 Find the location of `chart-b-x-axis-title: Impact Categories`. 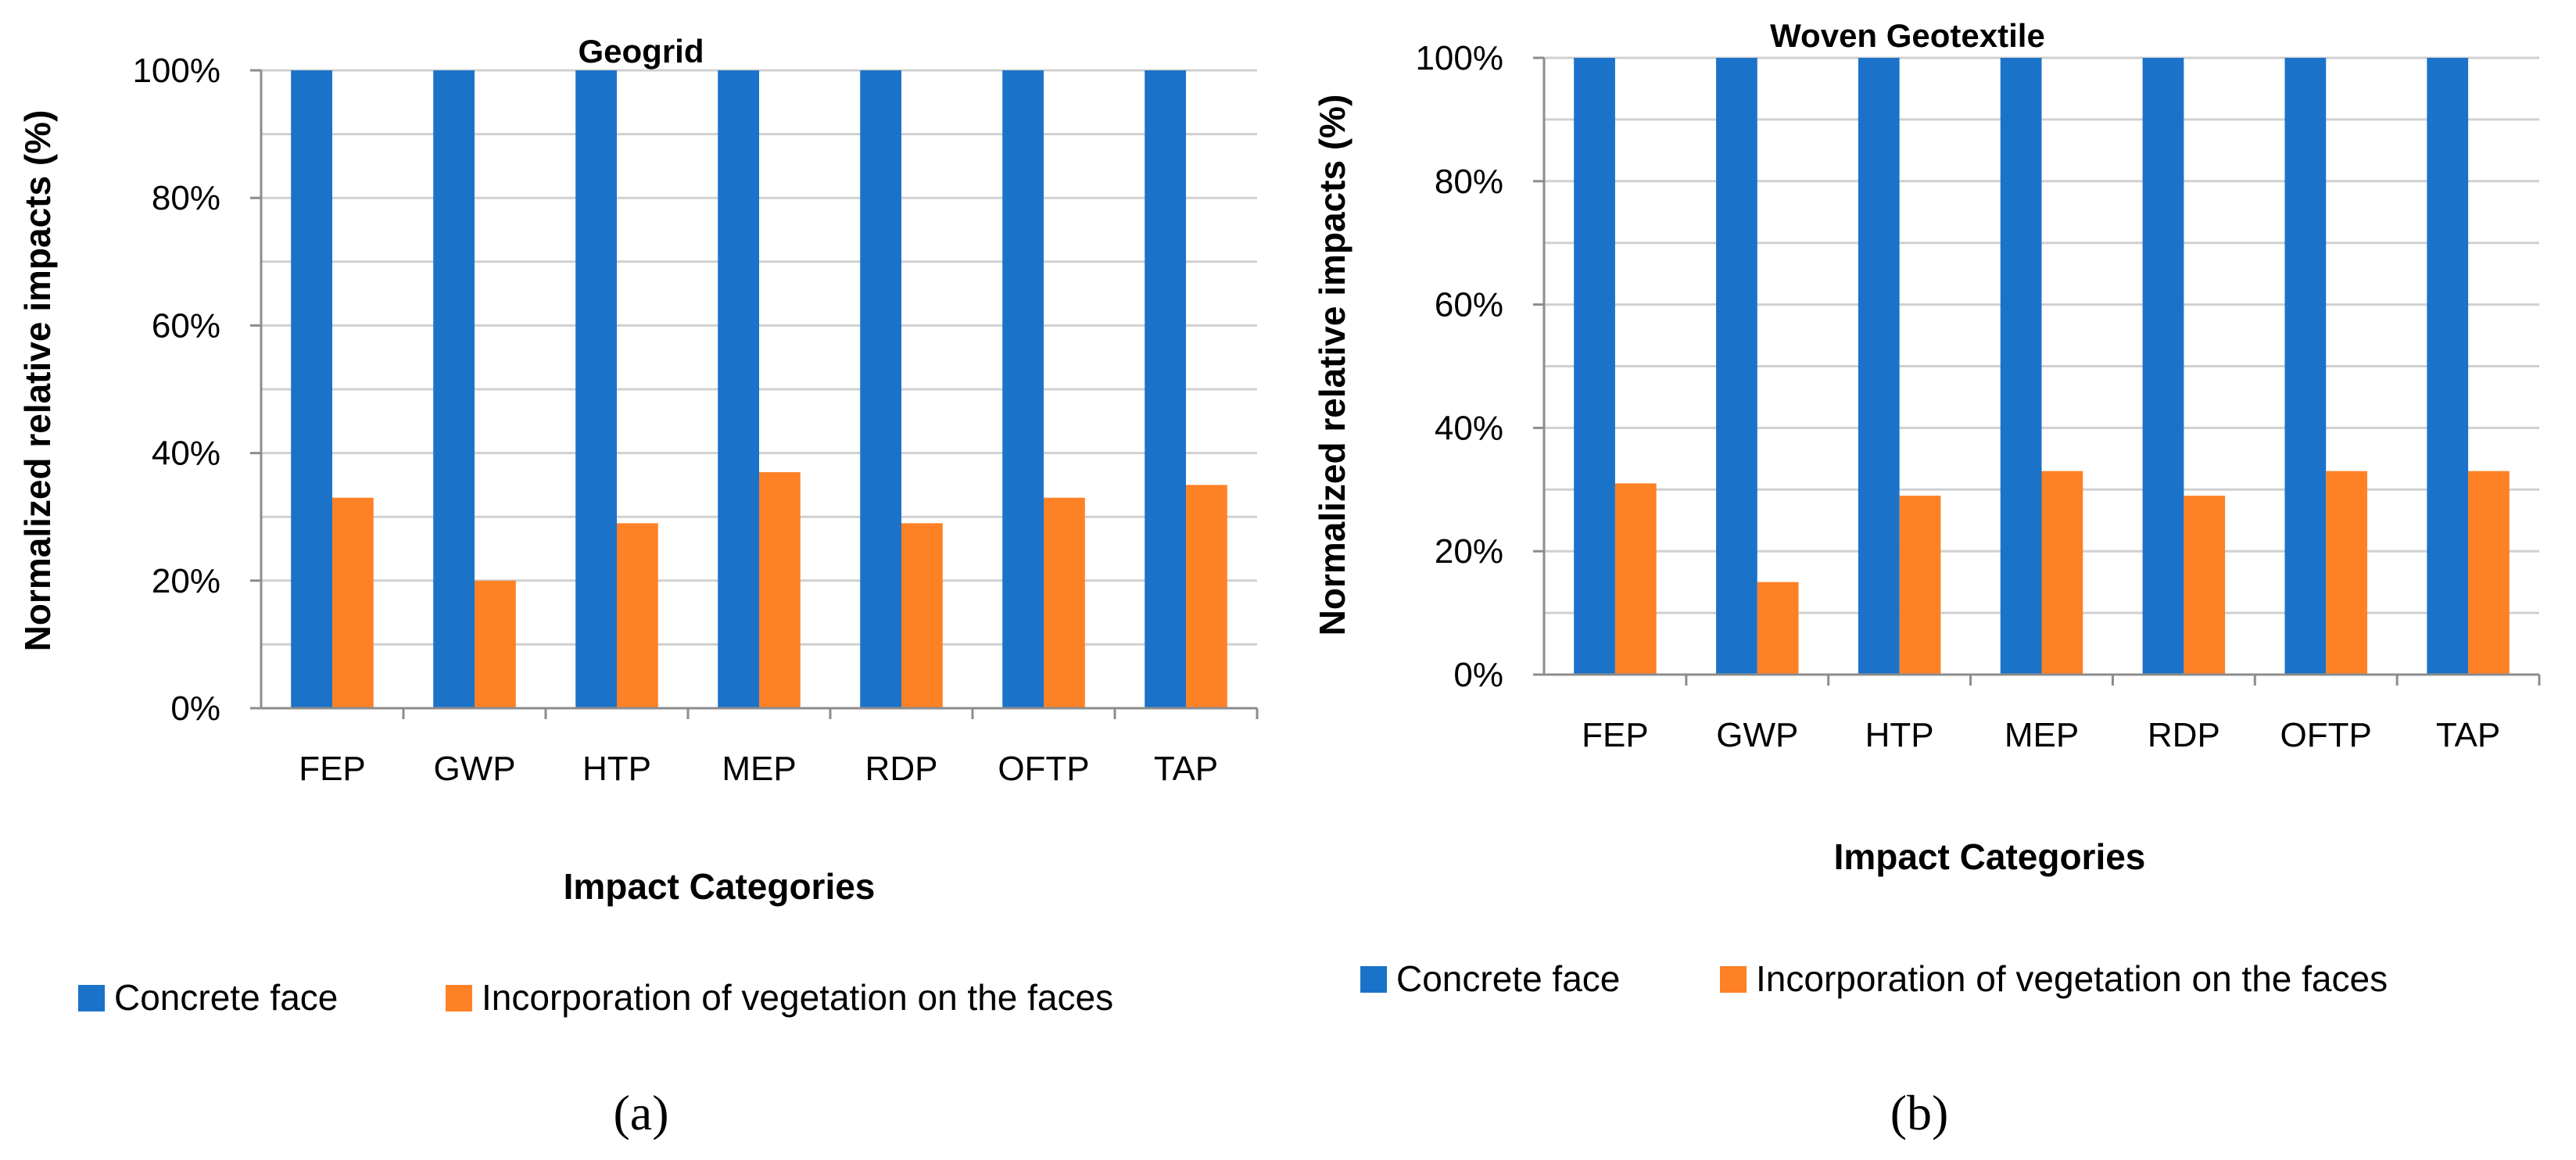

chart-b-x-axis-title: Impact Categories is located at coordinates (1990, 856).